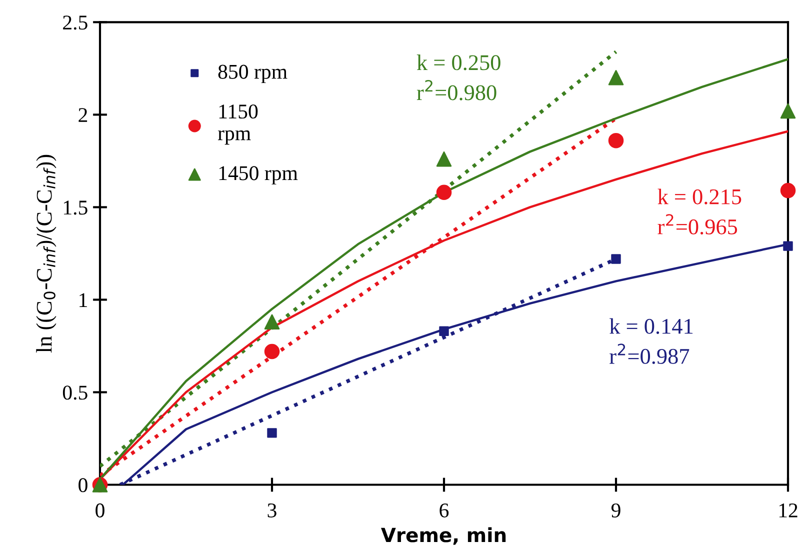 The width and height of the screenshot is (800, 554). What do you see at coordinates (443, 536) in the screenshot?
I see `x-axis-title: Vreme, min` at bounding box center [443, 536].